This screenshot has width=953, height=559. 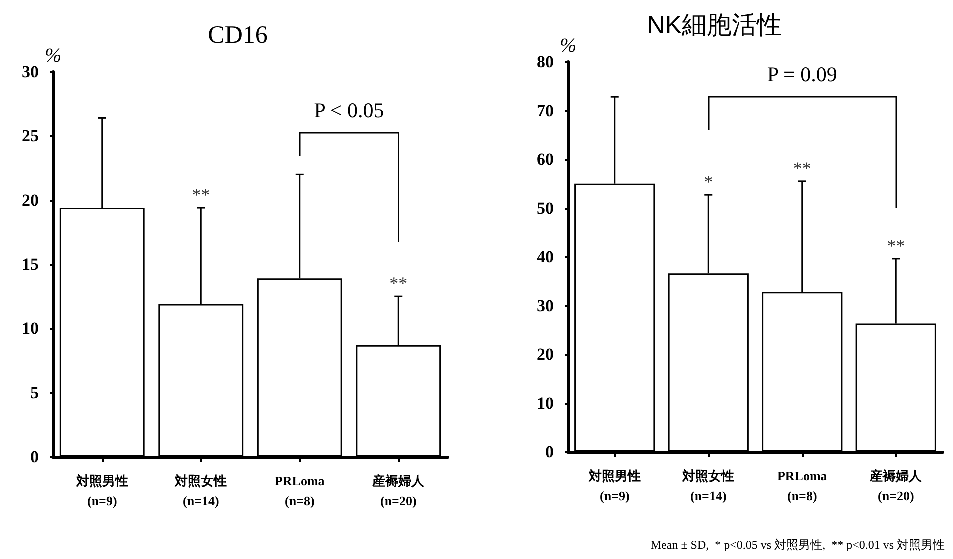 I want to click on annotation: P < 0.05, so click(x=349, y=110).